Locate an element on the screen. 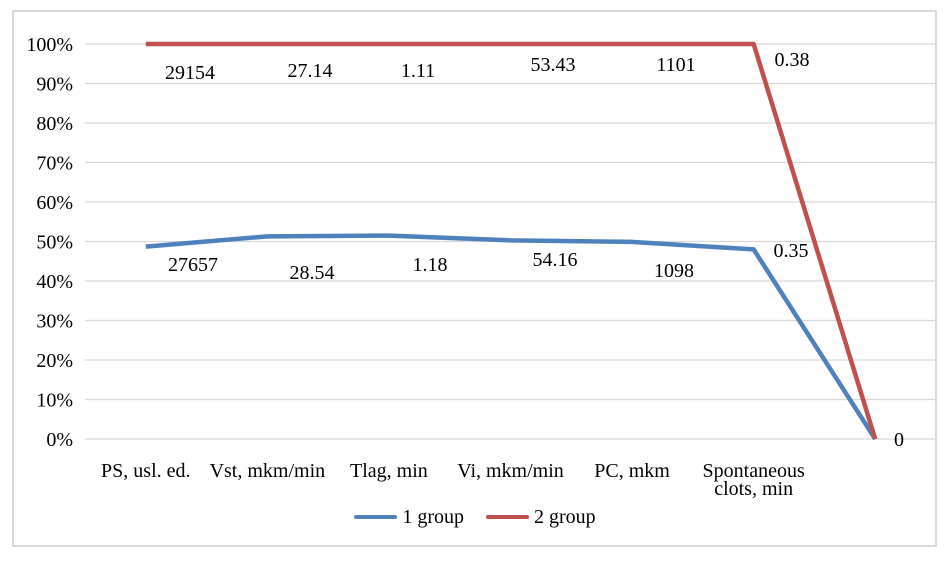 This screenshot has width=950, height=564. data-label: 1.11 is located at coordinates (418, 71).